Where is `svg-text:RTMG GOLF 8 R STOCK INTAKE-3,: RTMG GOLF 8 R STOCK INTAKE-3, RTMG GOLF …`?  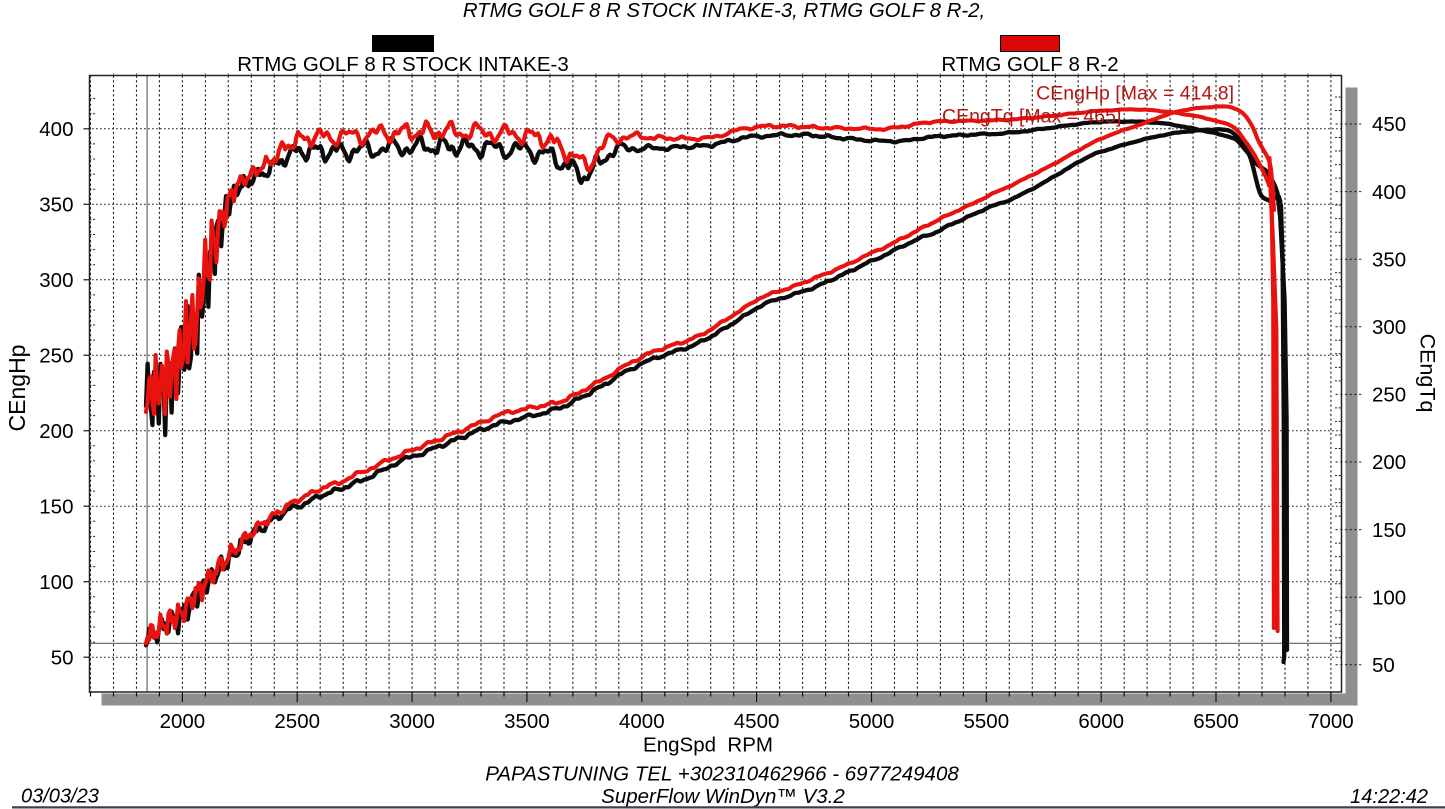
svg-text:RTMG GOLF 8 R STOCK INTAKE-3,: RTMG GOLF 8 R STOCK INTAKE-3, RTMG GOLF … is located at coordinates (724, 11).